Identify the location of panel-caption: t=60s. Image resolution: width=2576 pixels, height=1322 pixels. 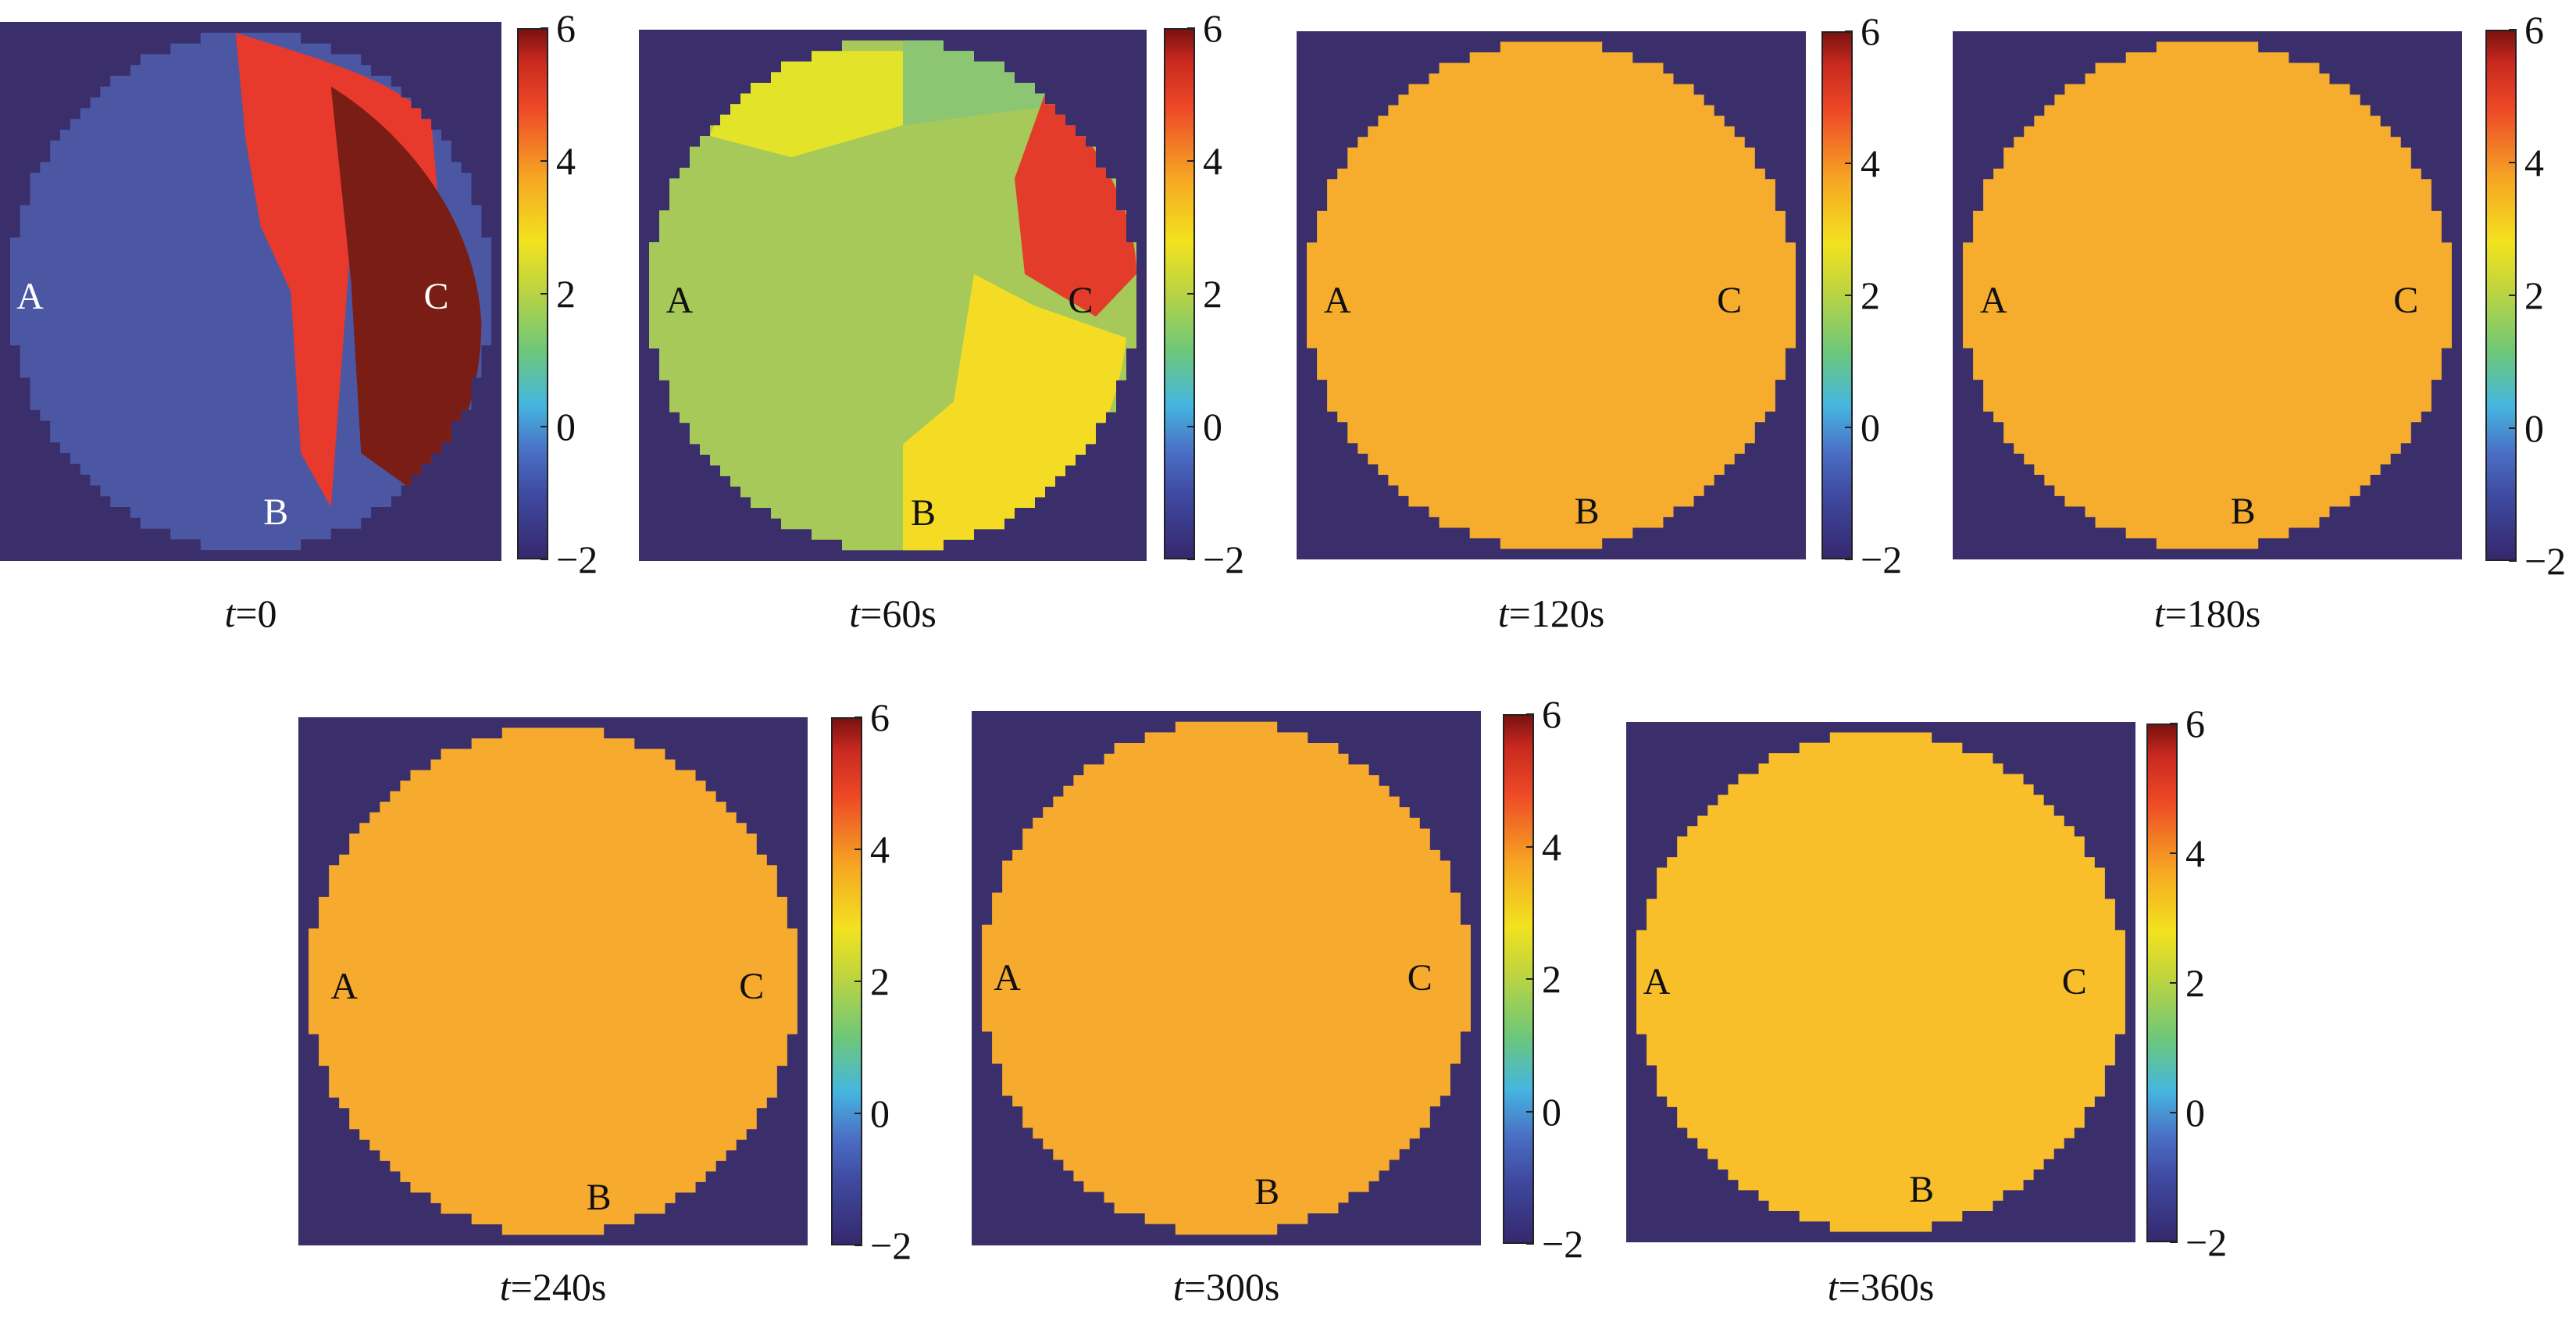
(893, 613).